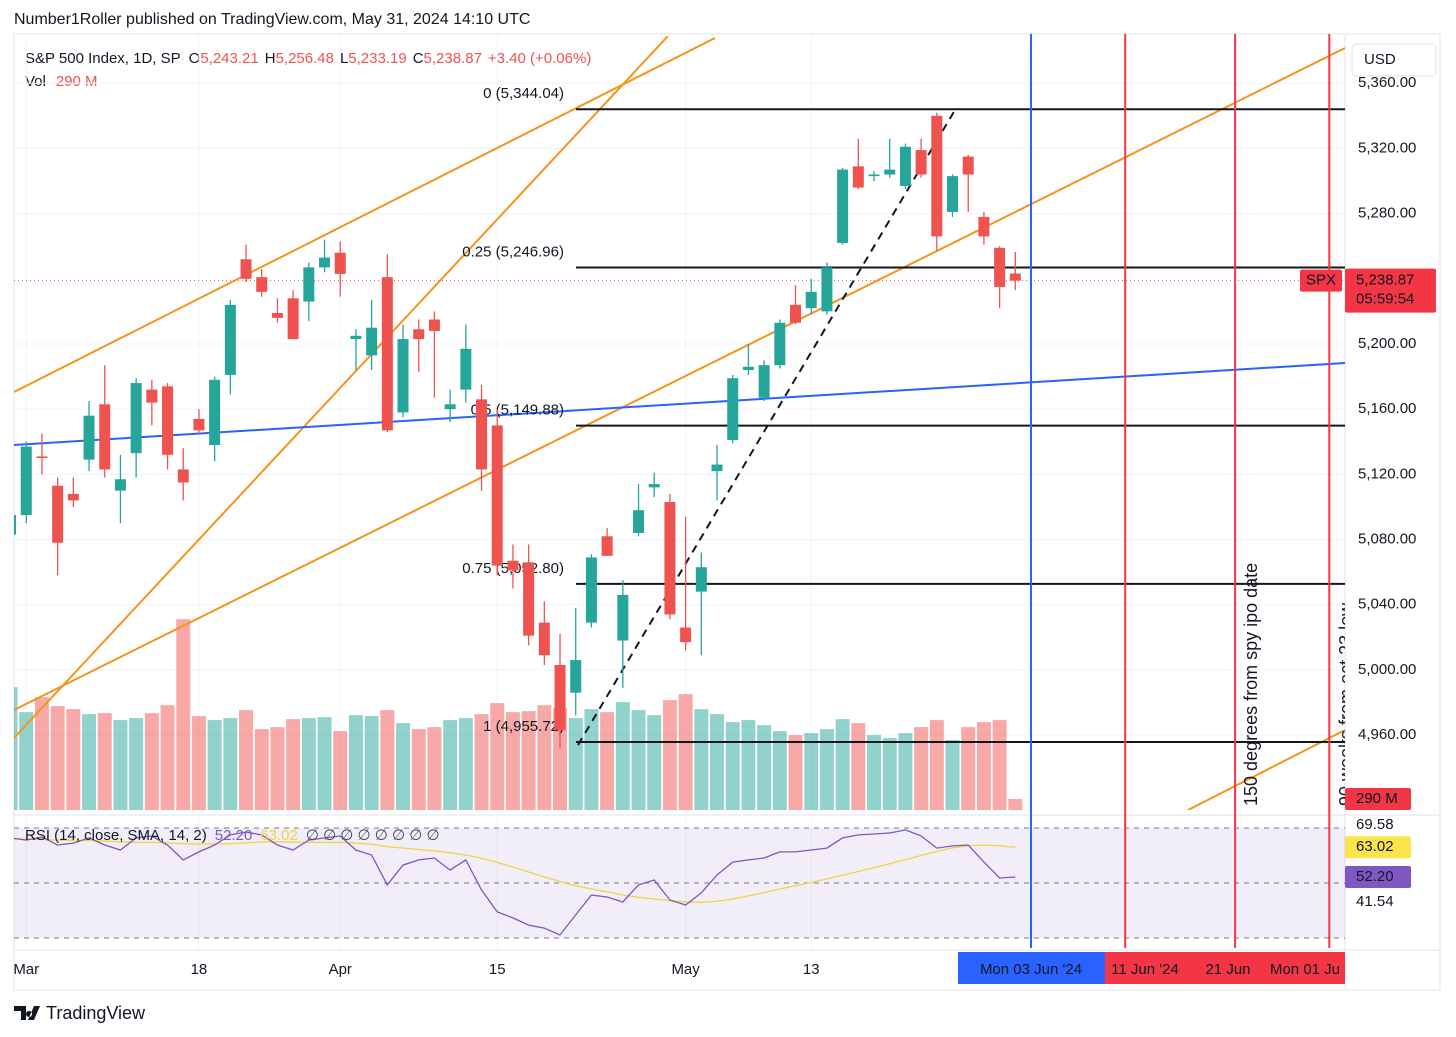  I want to click on y-tick-label: 5,000.00, so click(1387, 669).